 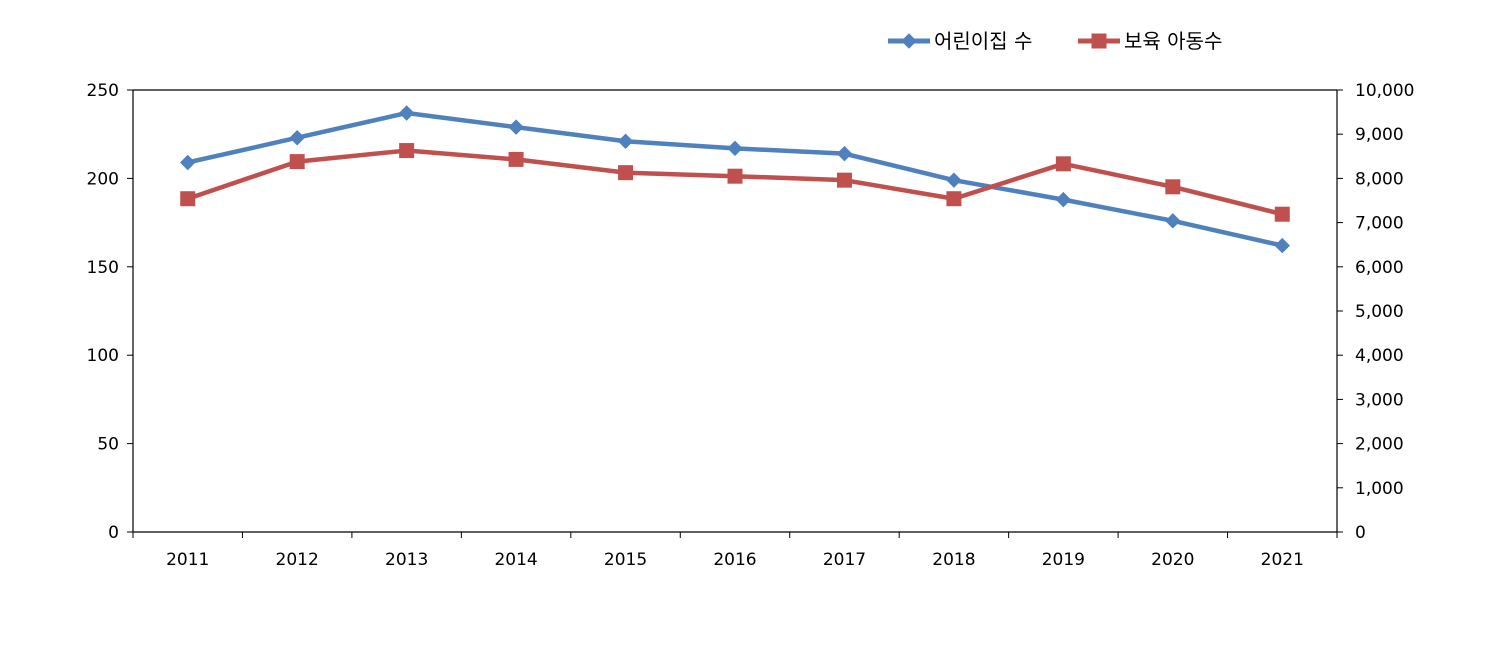 What do you see at coordinates (1055, 41) in the screenshot?
I see `legend: 어린이집 수 보육 아동수` at bounding box center [1055, 41].